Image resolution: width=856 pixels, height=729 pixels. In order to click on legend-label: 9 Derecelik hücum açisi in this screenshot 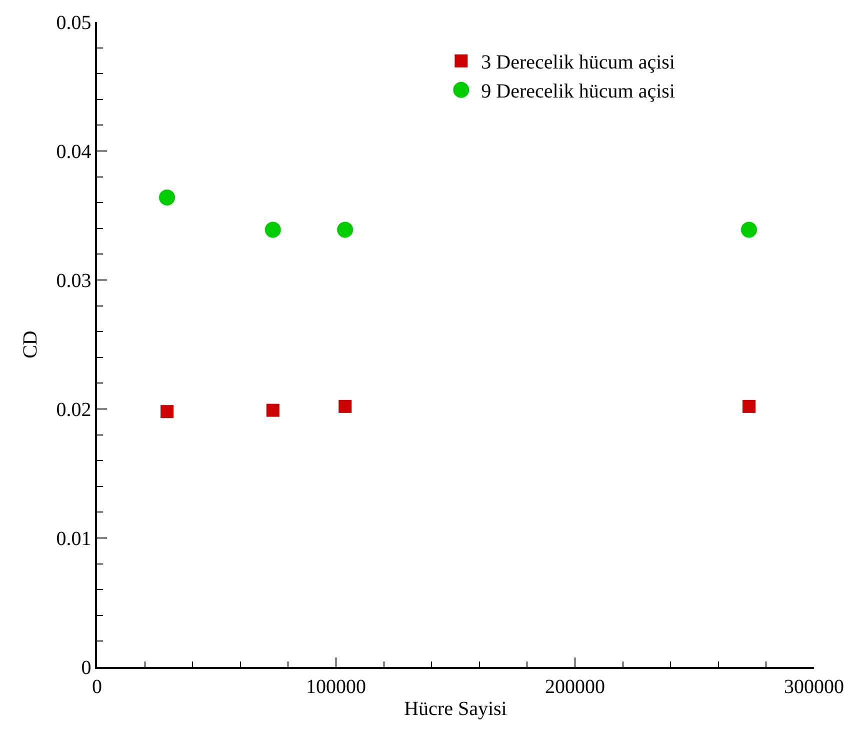, I will do `click(578, 91)`.